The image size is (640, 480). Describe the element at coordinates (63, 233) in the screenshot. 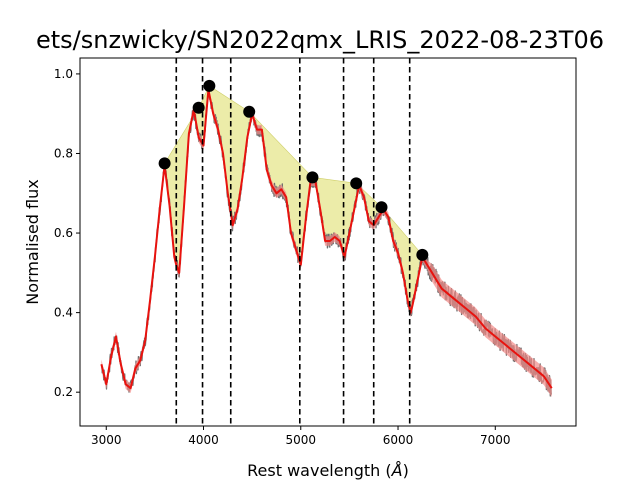

I see `y-tick-label-0.6: 0.6` at that location.